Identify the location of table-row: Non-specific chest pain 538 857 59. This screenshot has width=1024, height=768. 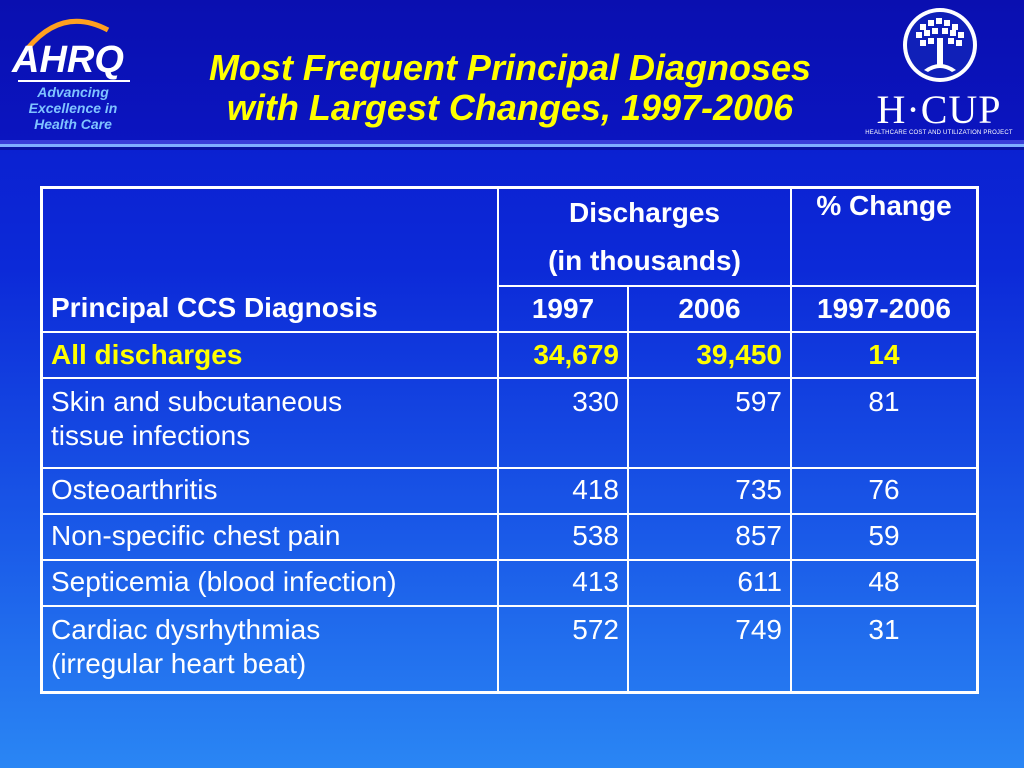
(509, 537).